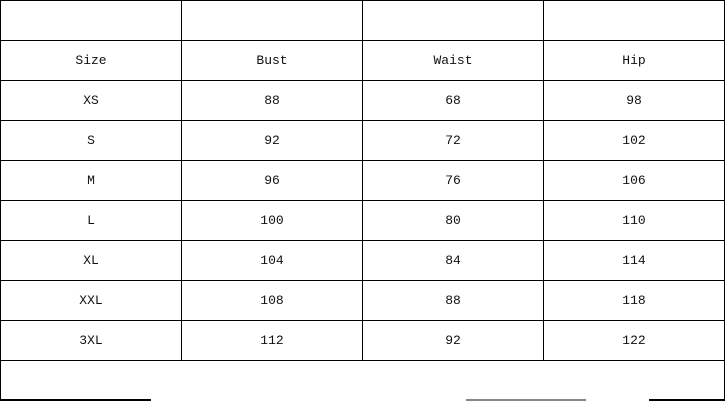  Describe the element at coordinates (272, 260) in the screenshot. I see `table-cell: 104` at that location.